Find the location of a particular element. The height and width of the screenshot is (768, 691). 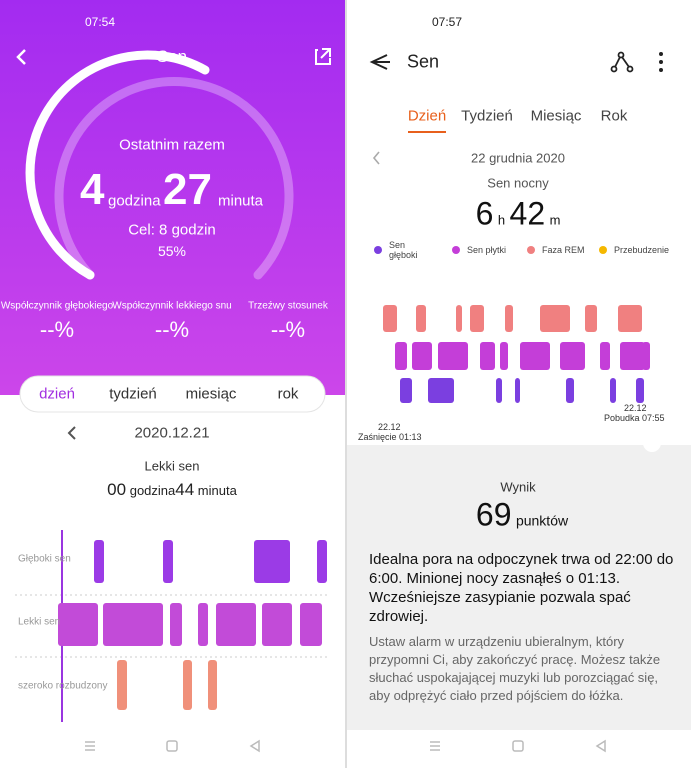

hypnogram-right is located at coordinates (516, 354).